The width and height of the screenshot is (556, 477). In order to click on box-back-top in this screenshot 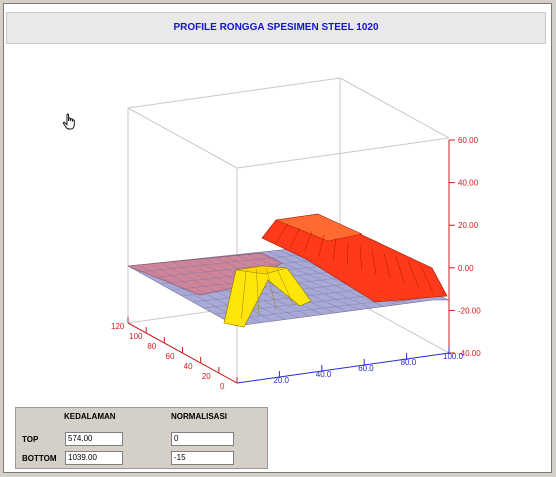, I will do `click(234, 93)`.